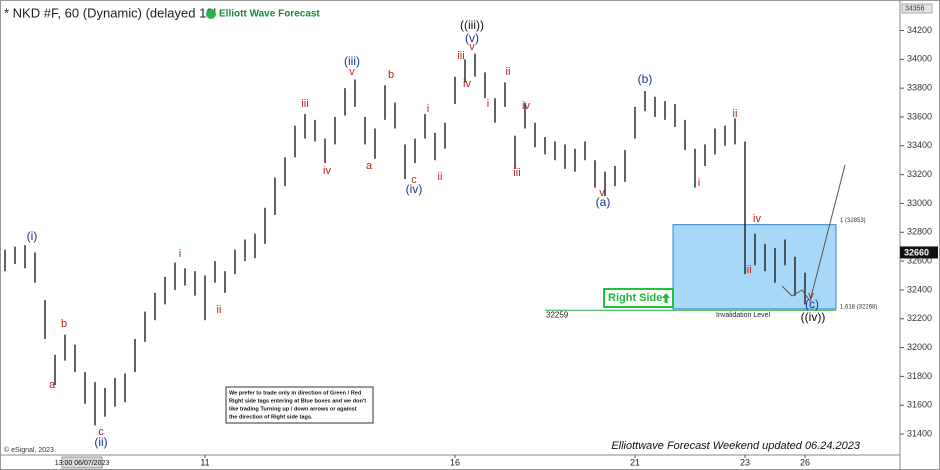  What do you see at coordinates (919, 116) in the screenshot?
I see `y-tick-label: 33600` at bounding box center [919, 116].